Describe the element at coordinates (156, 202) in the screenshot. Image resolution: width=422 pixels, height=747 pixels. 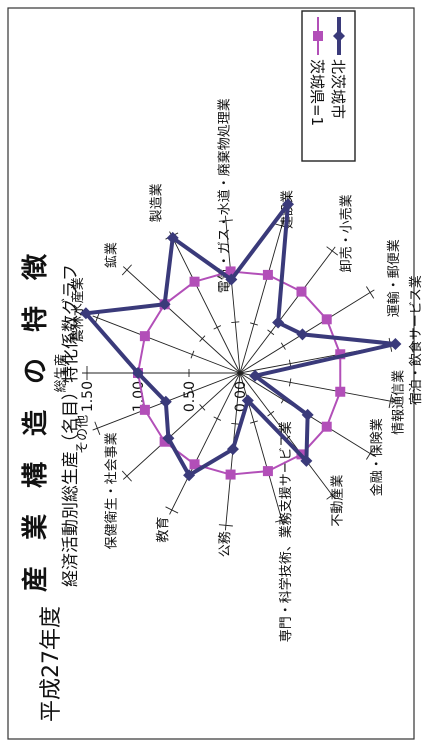
I see `category-label: 製造業` at that location.